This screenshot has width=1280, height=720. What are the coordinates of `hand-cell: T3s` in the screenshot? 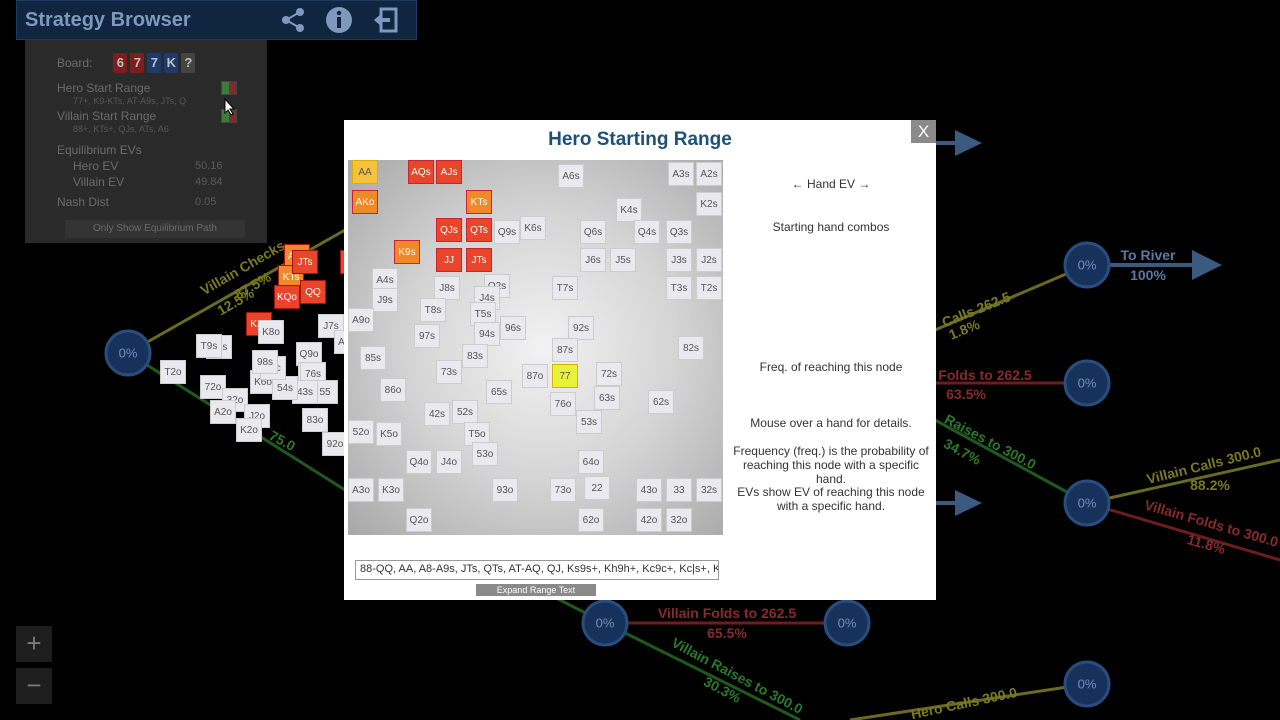 It's located at (679, 288).